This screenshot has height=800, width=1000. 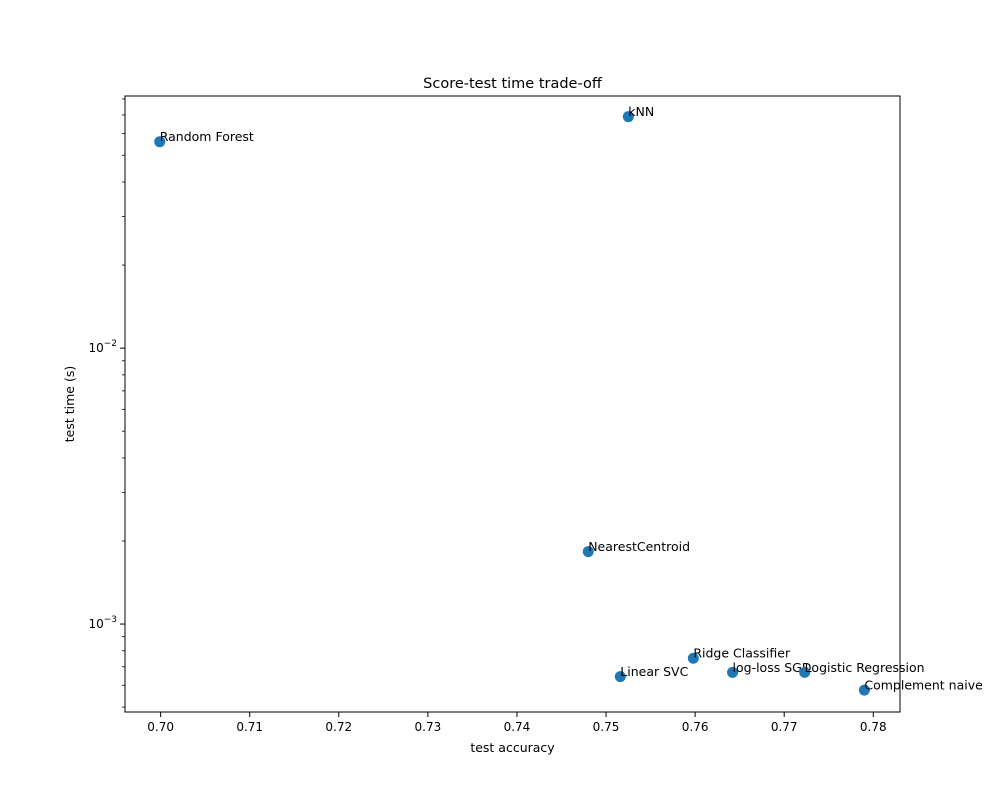 I want to click on point-label: NearestCentroid, so click(x=639, y=546).